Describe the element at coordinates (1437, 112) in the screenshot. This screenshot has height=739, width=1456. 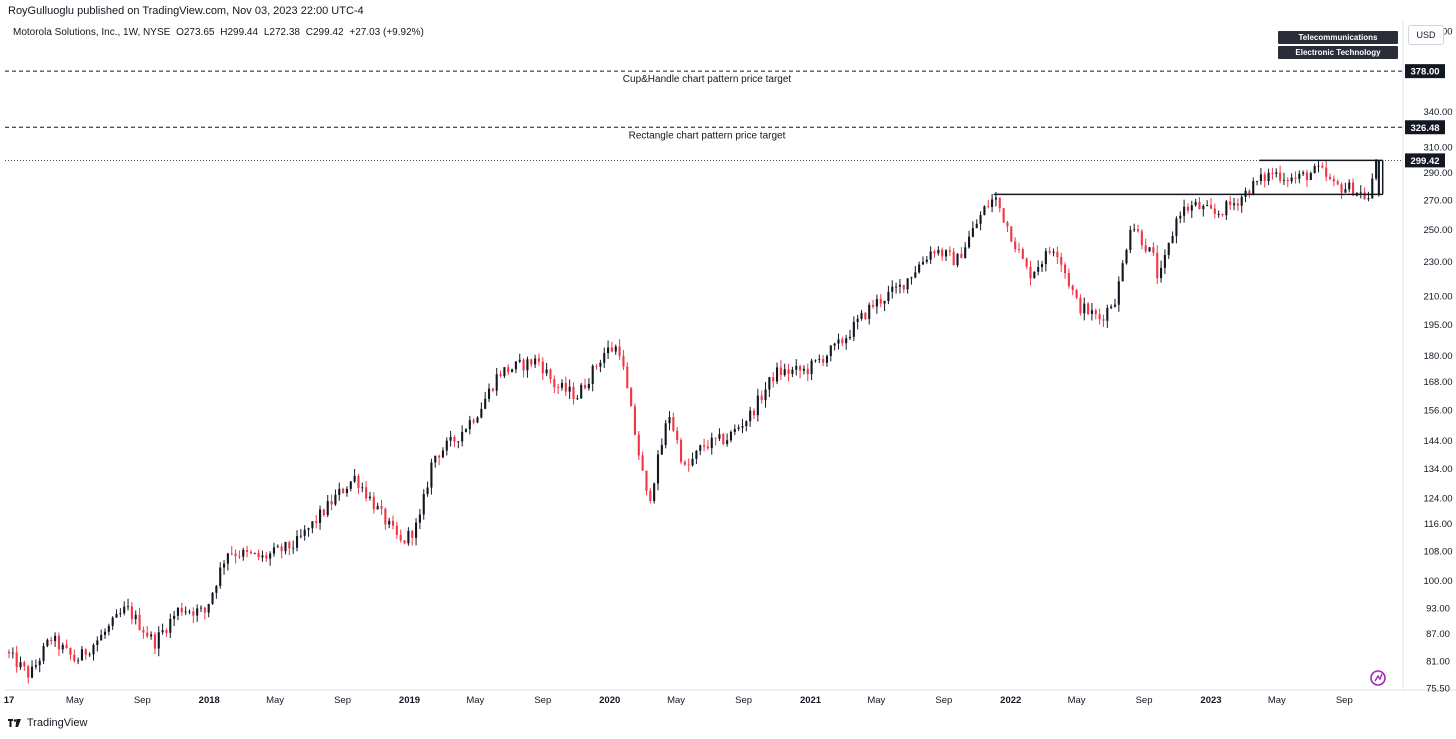
I see `y-tick-label: 340.00` at that location.